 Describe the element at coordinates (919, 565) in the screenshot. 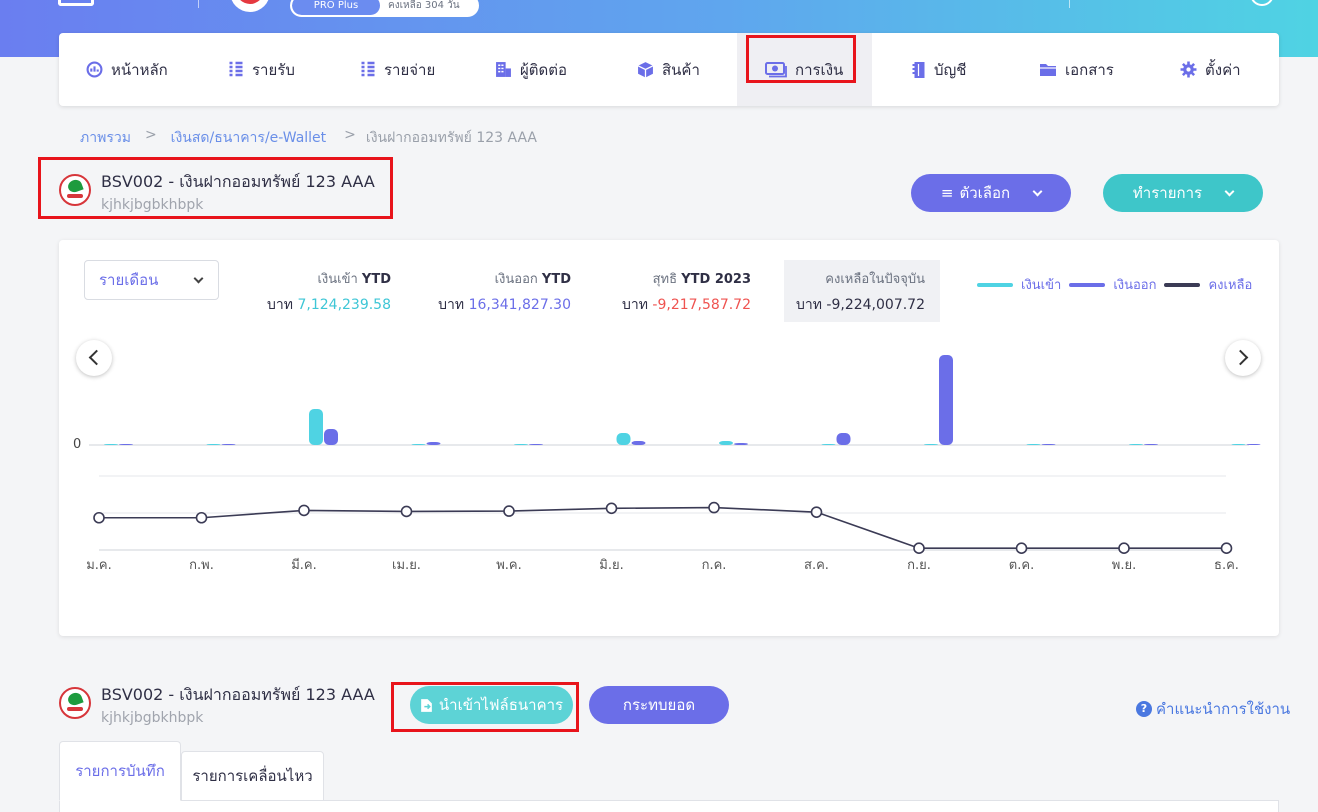

I see `x-tick-label: ก.ย.` at that location.